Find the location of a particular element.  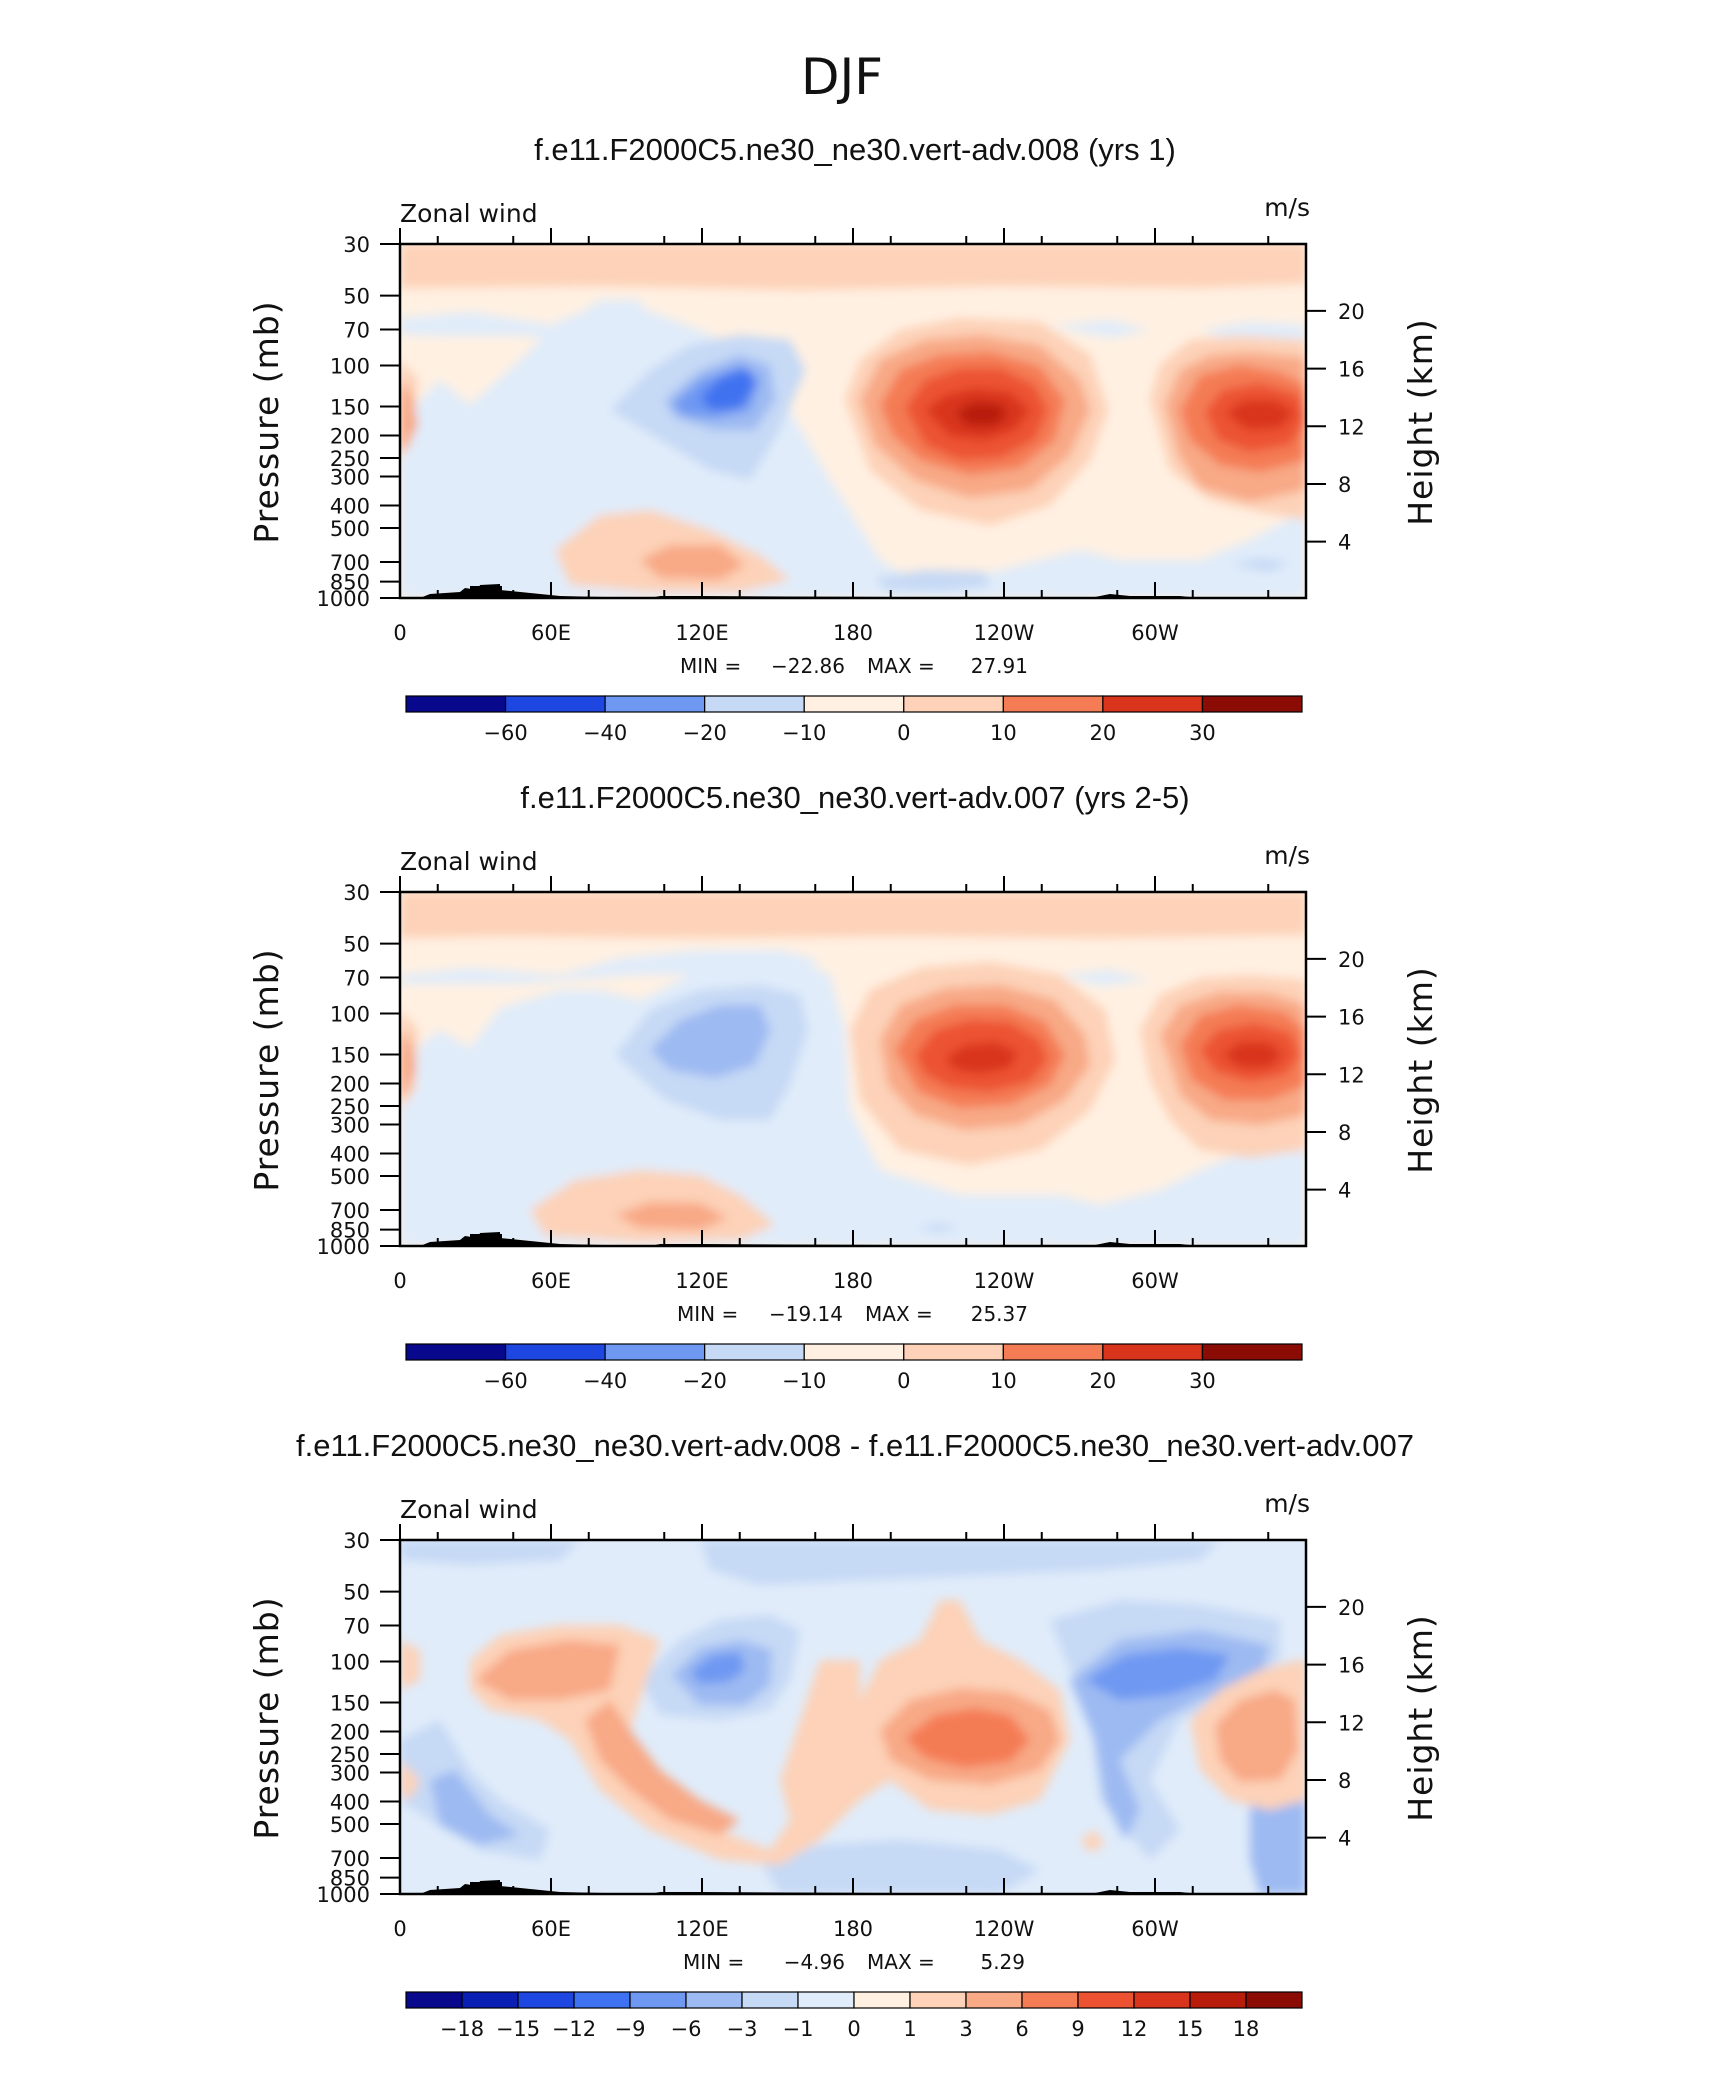

y-tick-label: 70 is located at coordinates (356, 1627).